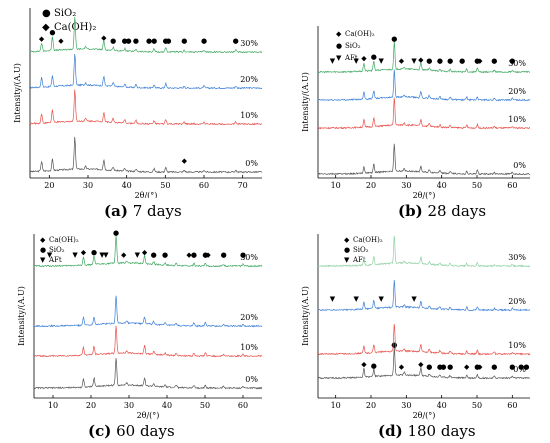 Image resolution: width=550 pixels, height=443 pixels. Describe the element at coordinates (454, 211) in the screenshot. I see `caption-text: 28 days` at that location.